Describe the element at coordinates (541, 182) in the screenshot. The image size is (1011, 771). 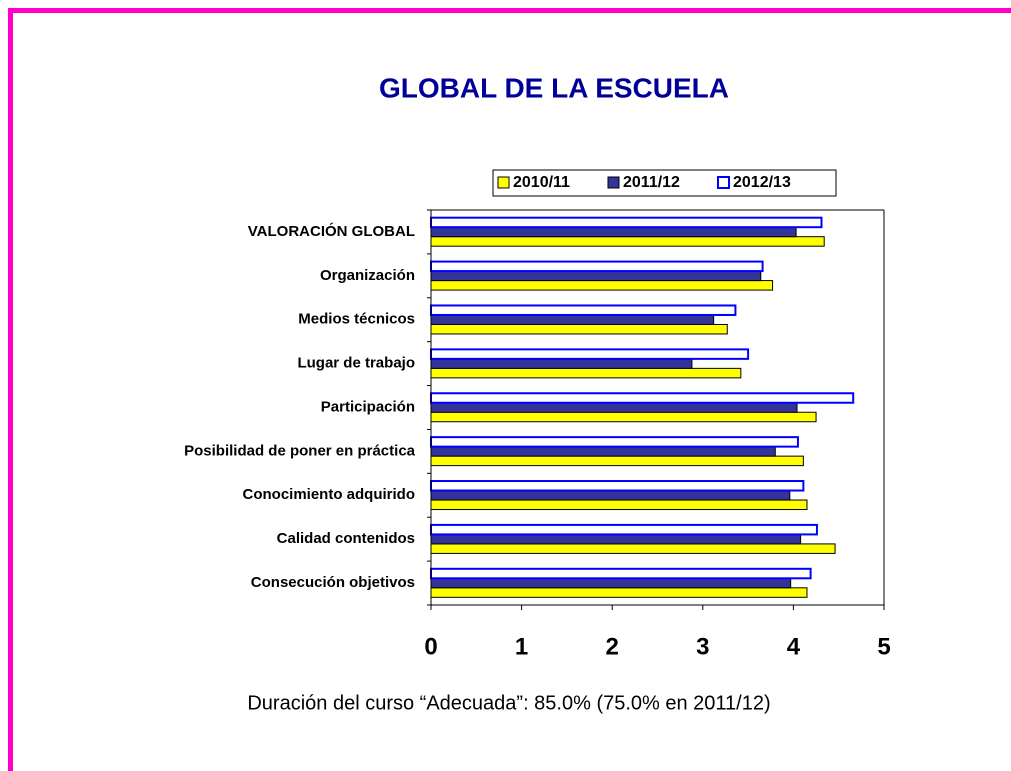
I see `legend-label: 2010/11` at that location.